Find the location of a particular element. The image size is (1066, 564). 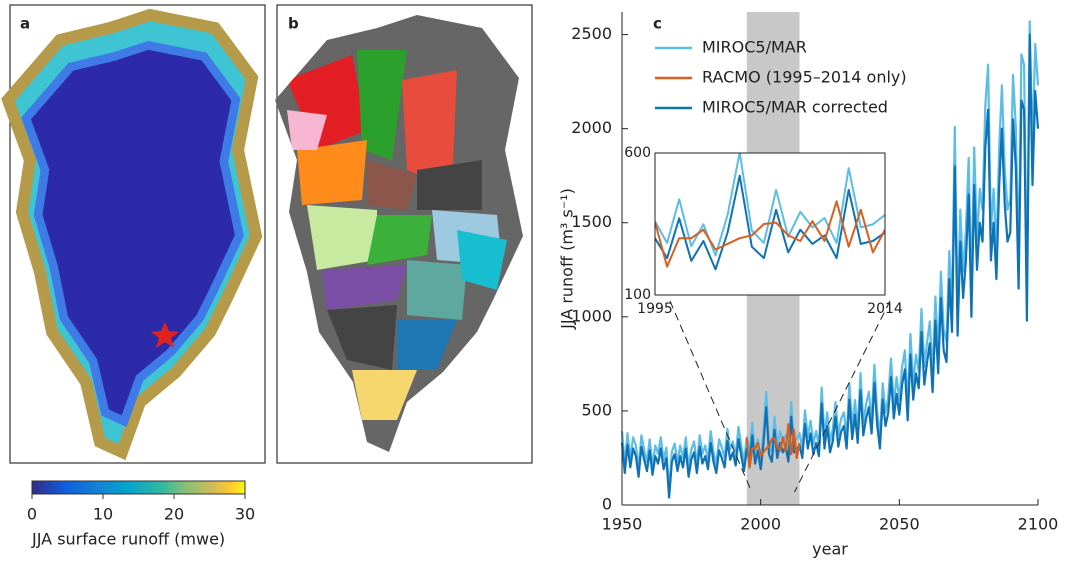

colorbar-ticks: 0 10 20 30 is located at coordinates (141, 509).